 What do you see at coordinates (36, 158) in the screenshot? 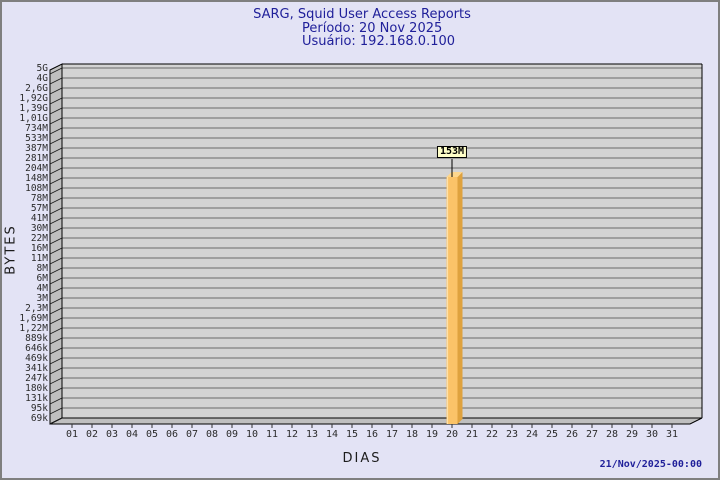
I see `y-tick-label: 281M` at bounding box center [36, 158].